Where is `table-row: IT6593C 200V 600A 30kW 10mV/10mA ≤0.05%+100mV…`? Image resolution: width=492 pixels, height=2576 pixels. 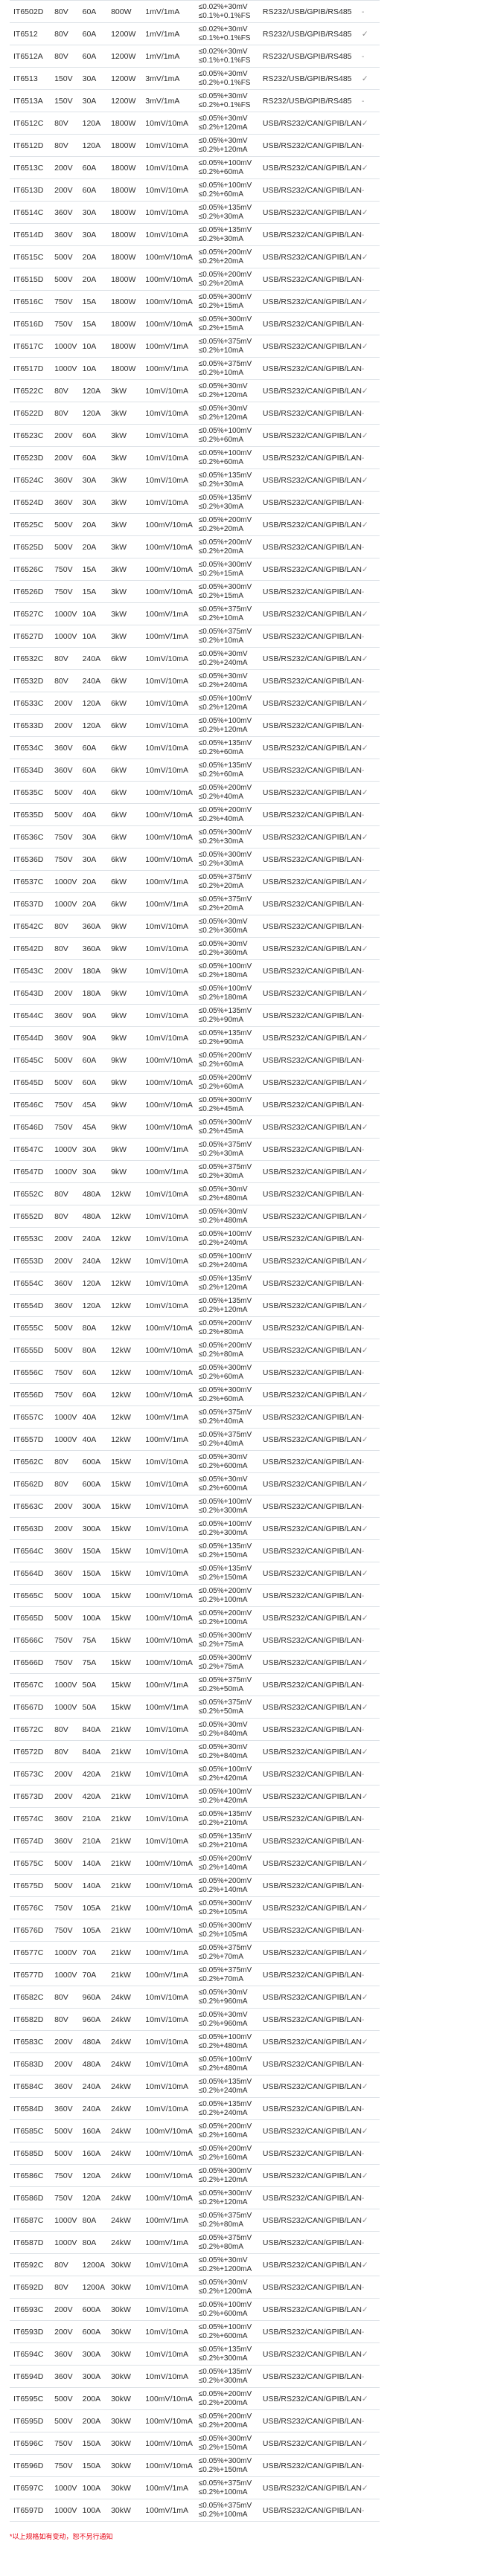
table-row: IT6593C 200V 600A 30kW 10mV/10mA ≤0.05%+100mV… is located at coordinates (195, 2309).